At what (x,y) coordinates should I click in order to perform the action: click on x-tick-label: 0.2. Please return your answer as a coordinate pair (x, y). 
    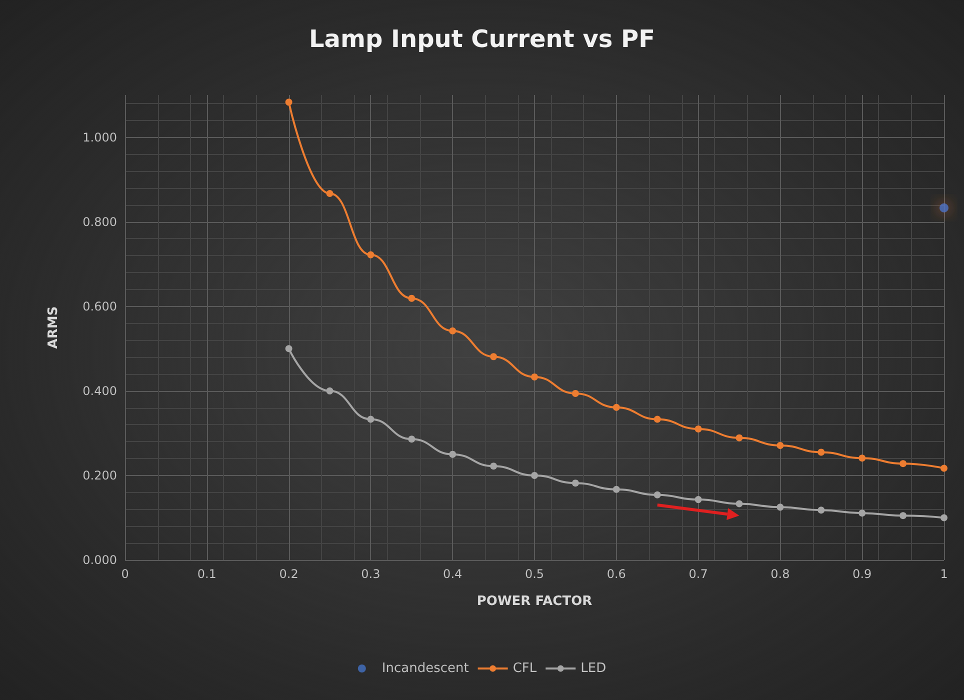
    Looking at the image, I should click on (288, 574).